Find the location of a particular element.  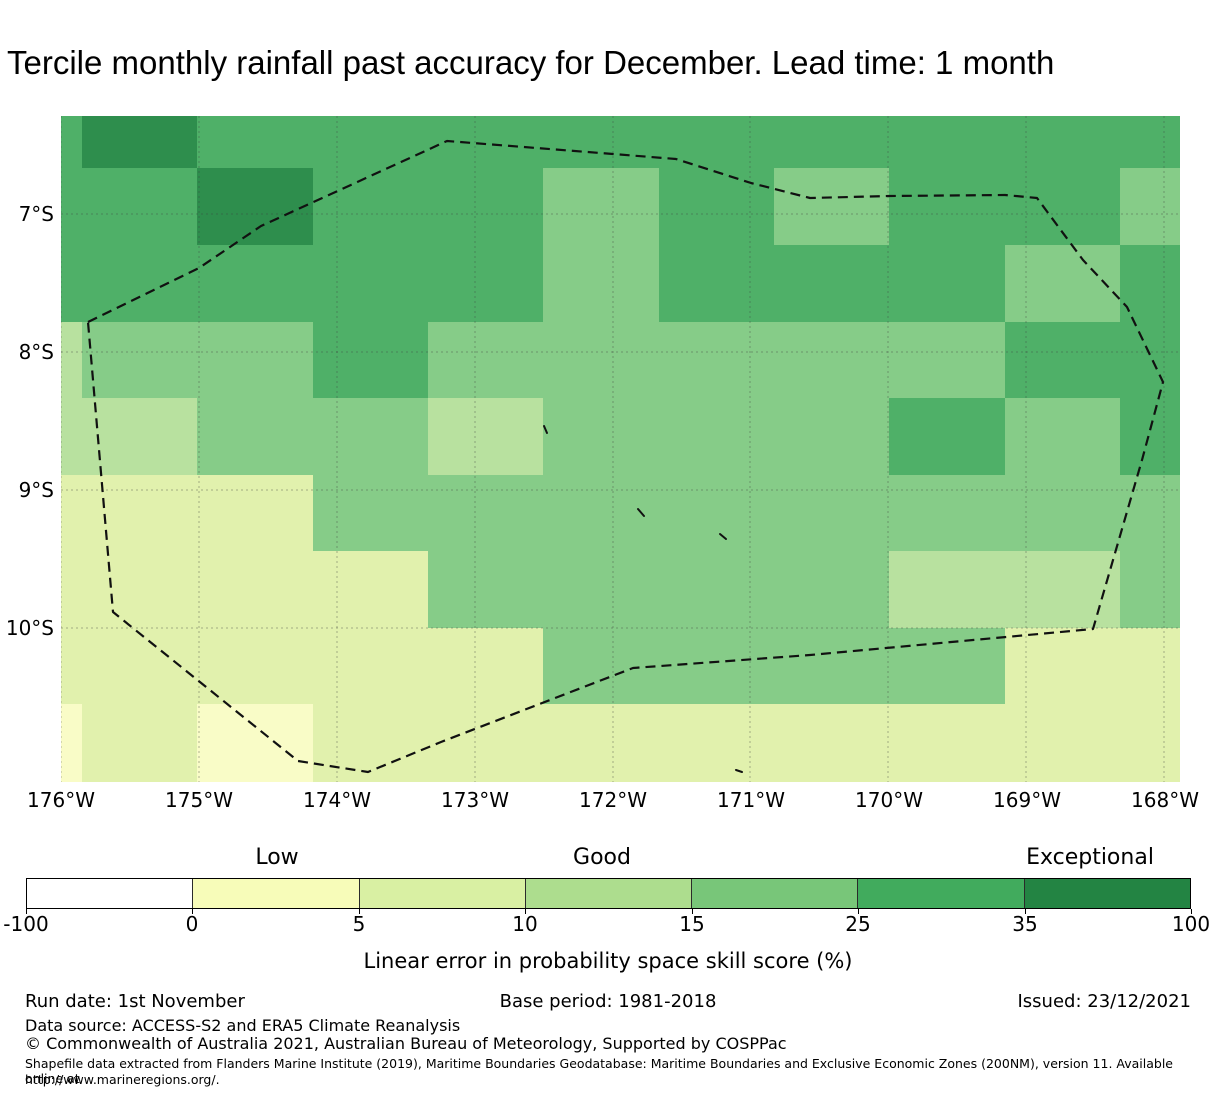

x-axis-label: 171°W is located at coordinates (751, 800).